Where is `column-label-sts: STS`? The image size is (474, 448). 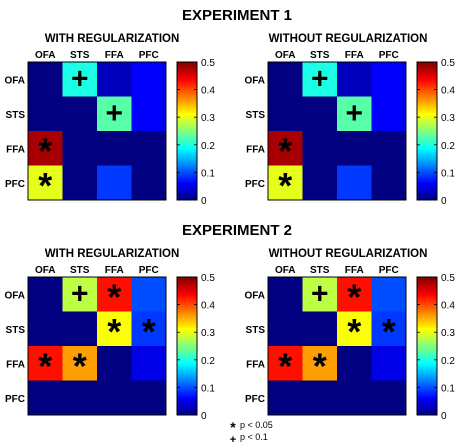 column-label-sts: STS is located at coordinates (320, 270).